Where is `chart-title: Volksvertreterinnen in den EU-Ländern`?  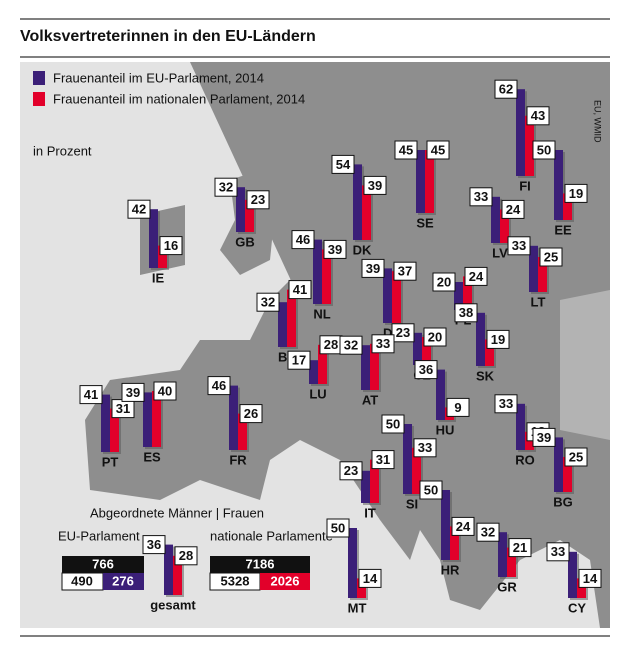 chart-title: Volksvertreterinnen in den EU-Ländern is located at coordinates (168, 36).